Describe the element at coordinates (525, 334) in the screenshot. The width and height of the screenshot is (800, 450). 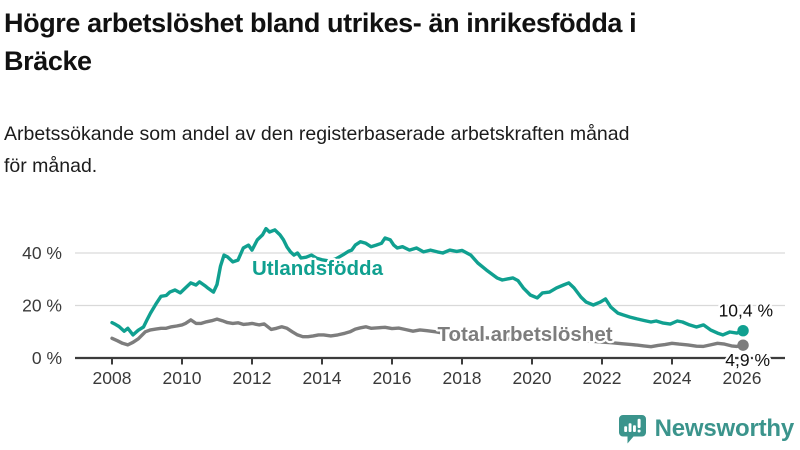
I see `series-inline-label: Total arbetslöshet` at that location.